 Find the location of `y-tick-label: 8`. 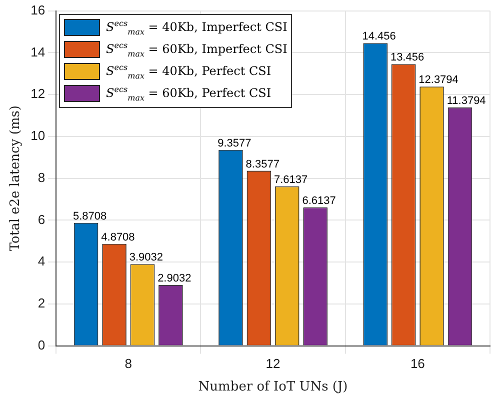

y-tick-label: 8 is located at coordinates (42, 177).